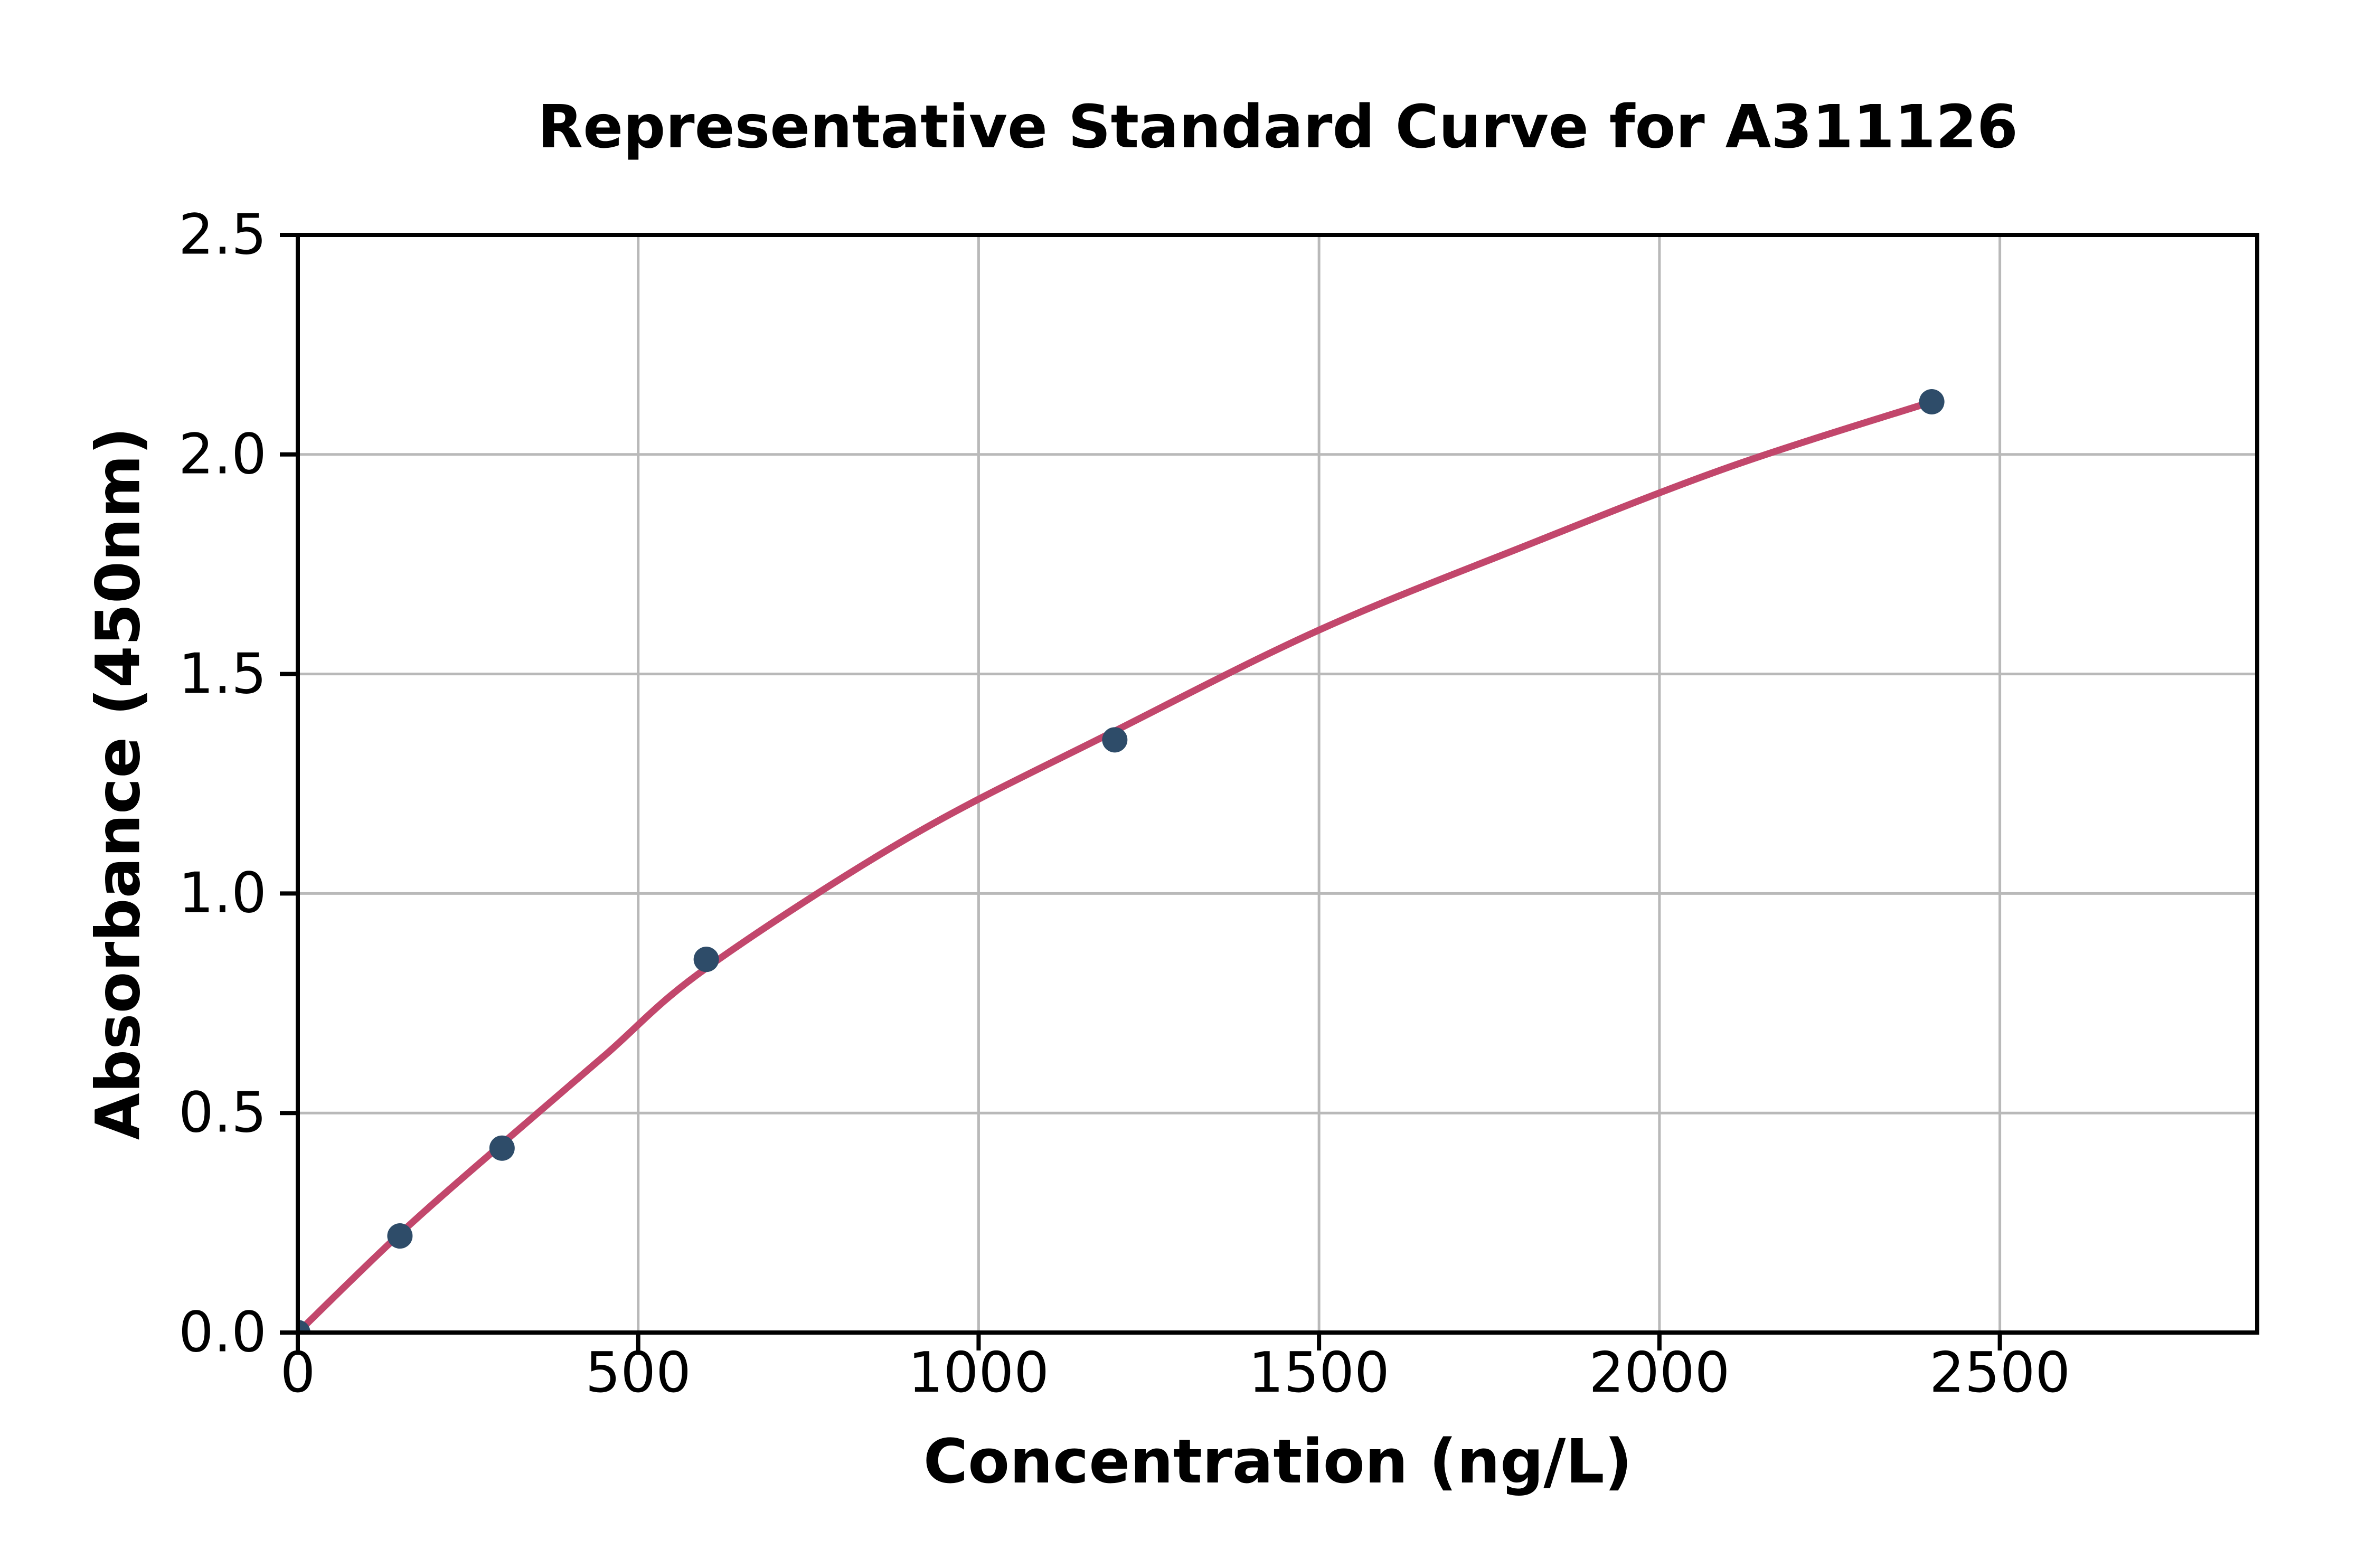 The height and width of the screenshot is (1568, 2376). I want to click on y-tick-label: 2.5, so click(223, 234).